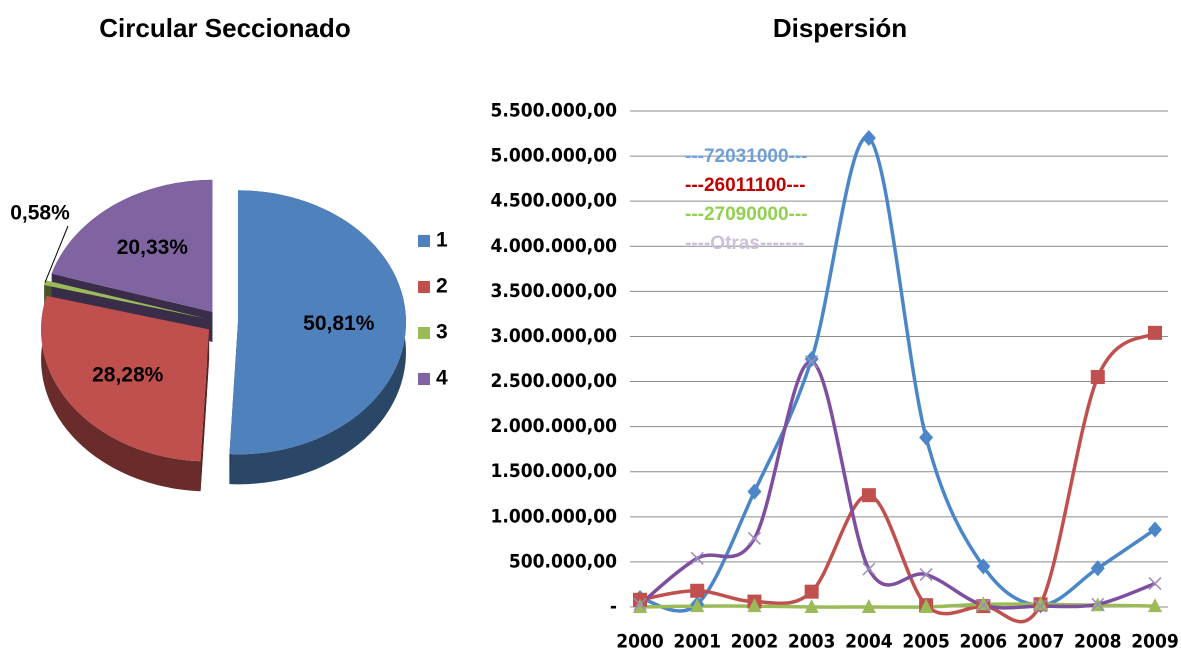 The height and width of the screenshot is (660, 1181). What do you see at coordinates (897, 605) in the screenshot?
I see `series-line` at bounding box center [897, 605].